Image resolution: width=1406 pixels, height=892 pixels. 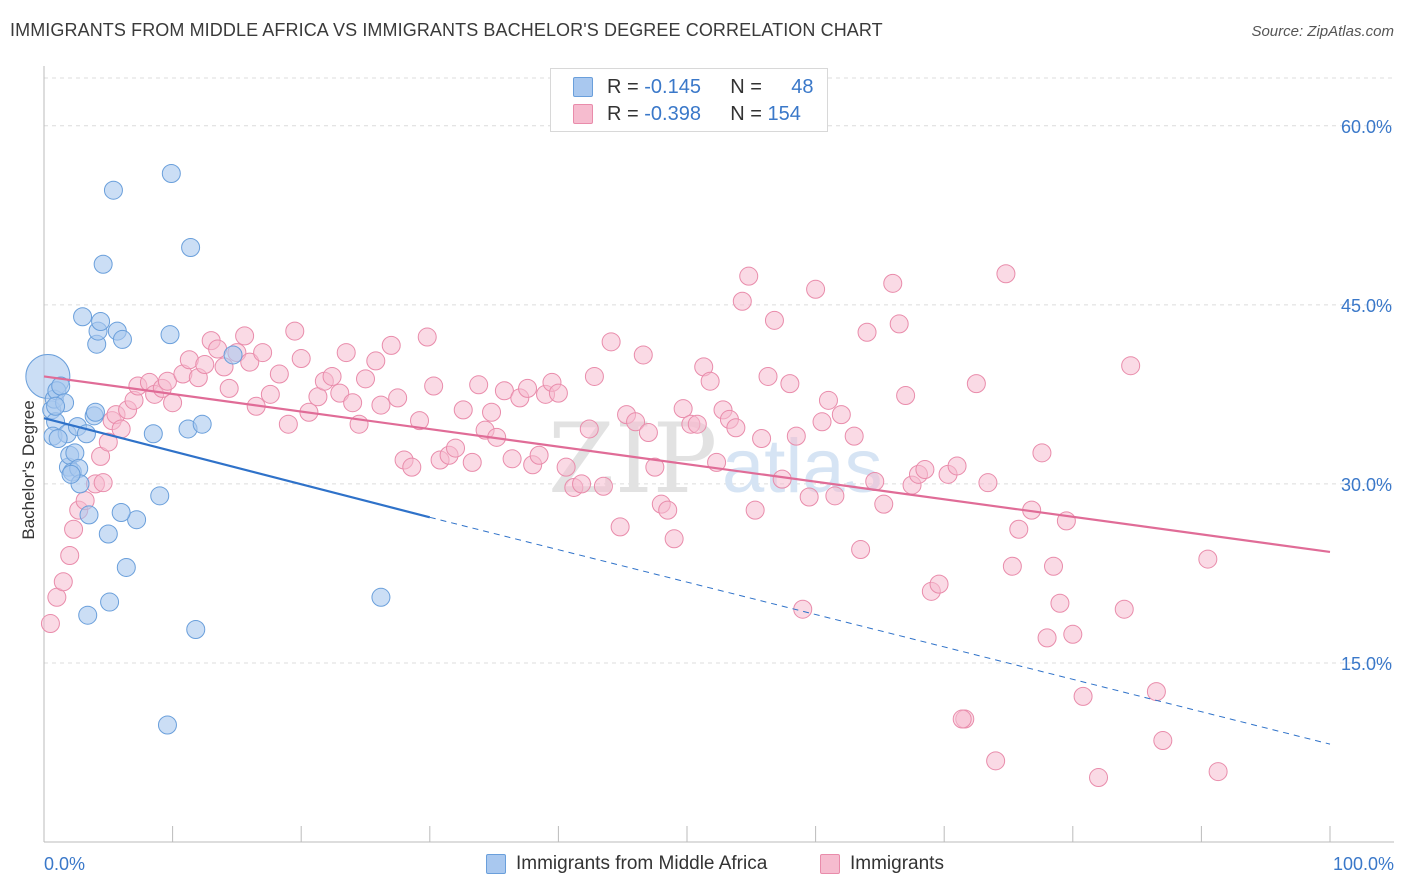 I want to click on legend-r-value: -0.398, so click(x=672, y=113).